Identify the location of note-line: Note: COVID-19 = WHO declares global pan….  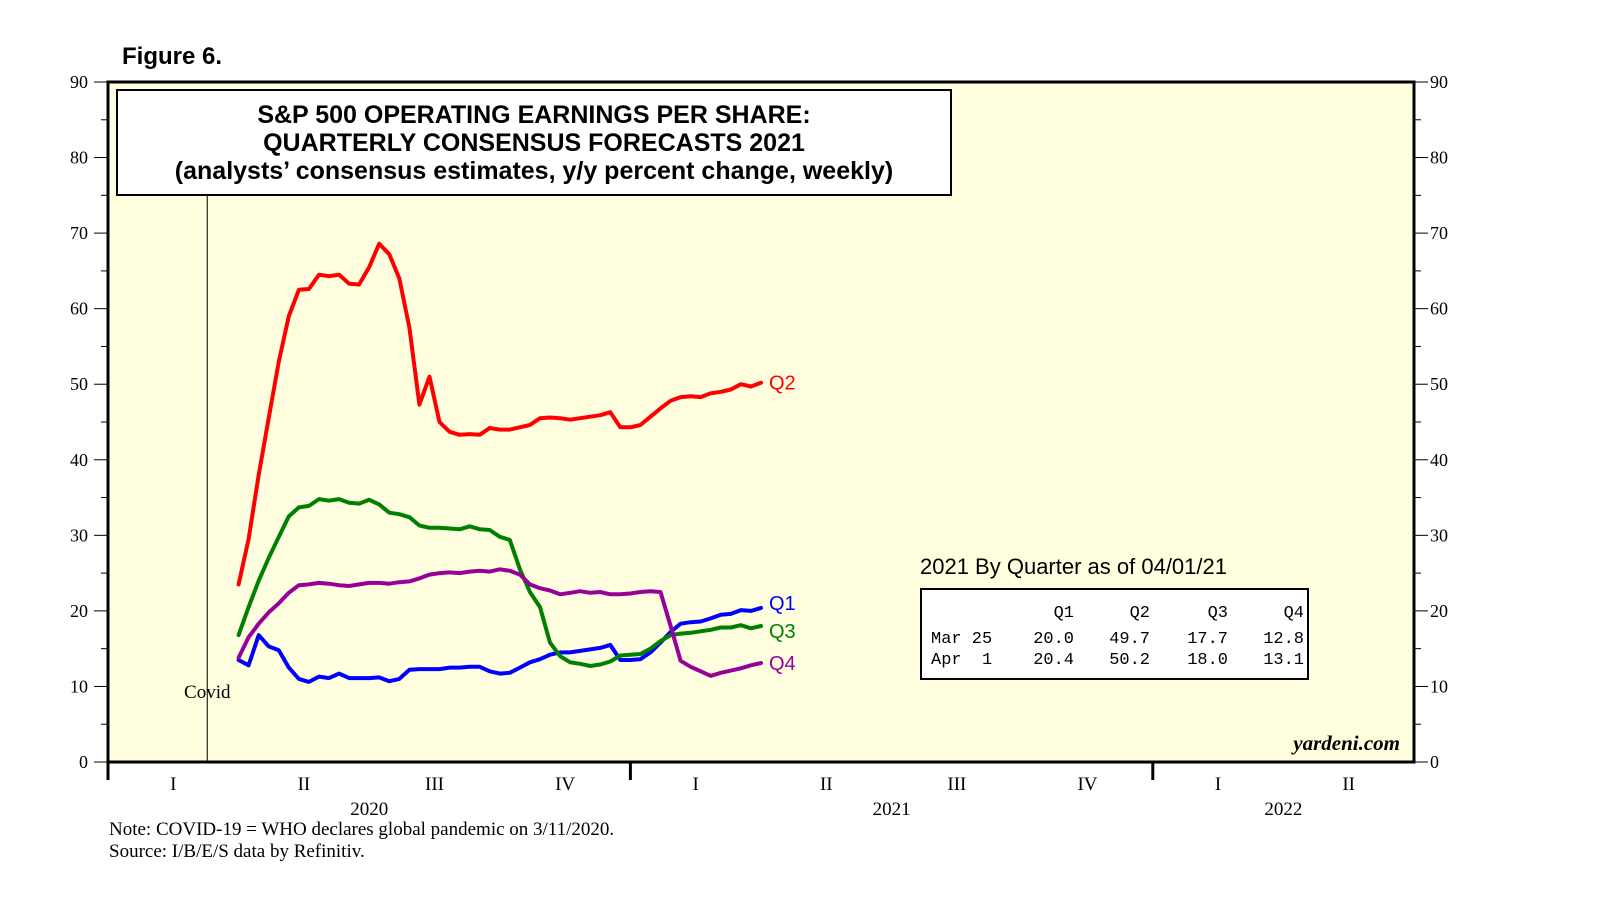
(361, 829).